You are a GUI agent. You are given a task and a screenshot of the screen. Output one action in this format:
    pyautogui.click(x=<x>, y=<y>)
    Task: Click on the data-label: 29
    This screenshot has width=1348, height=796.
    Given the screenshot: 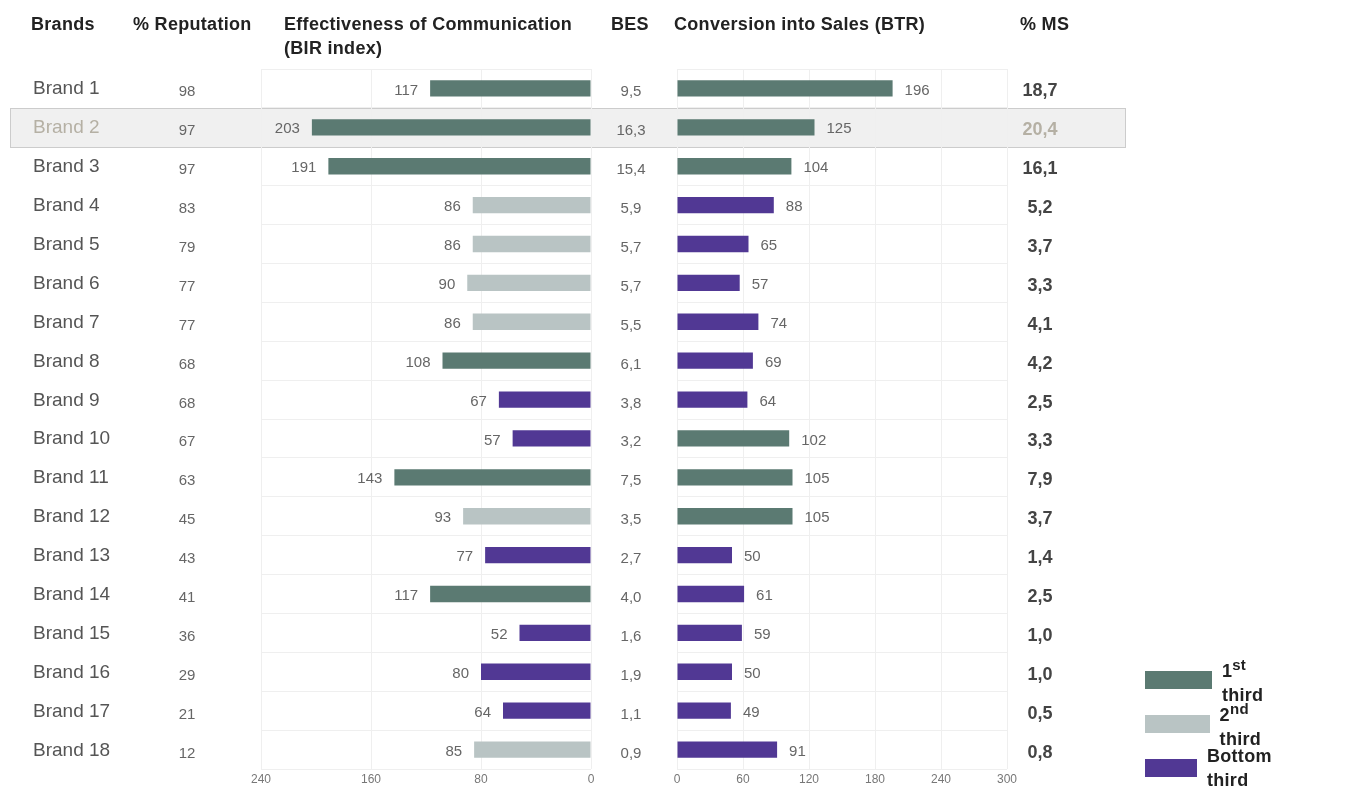 What is the action you would take?
    pyautogui.click(x=187, y=674)
    